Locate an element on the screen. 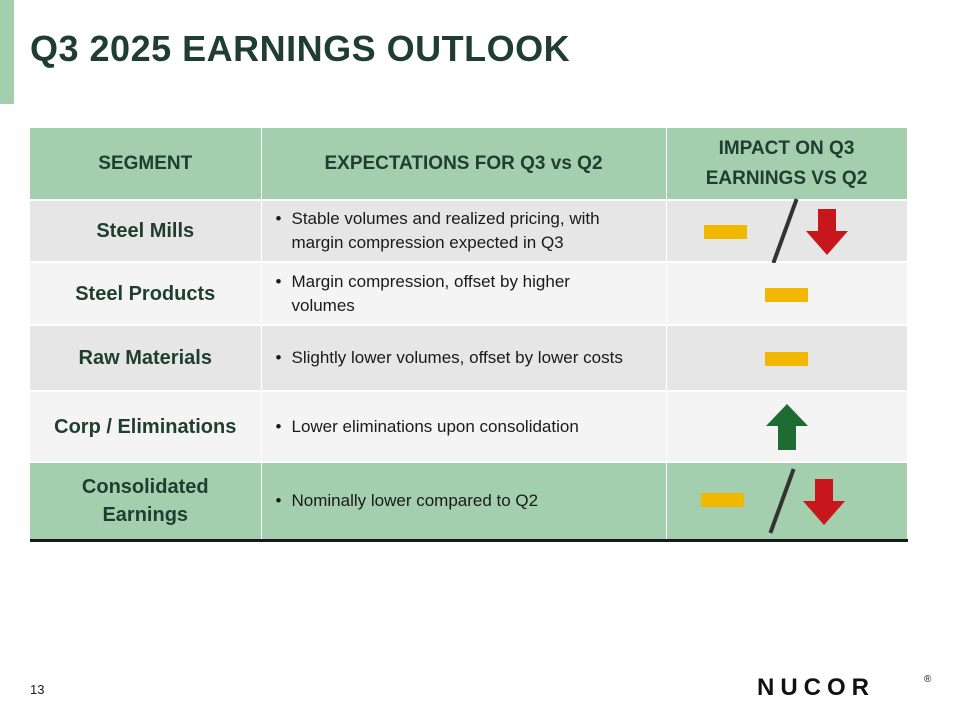 Image resolution: width=960 pixels, height=720 pixels. accent-bar is located at coordinates (7, 52).